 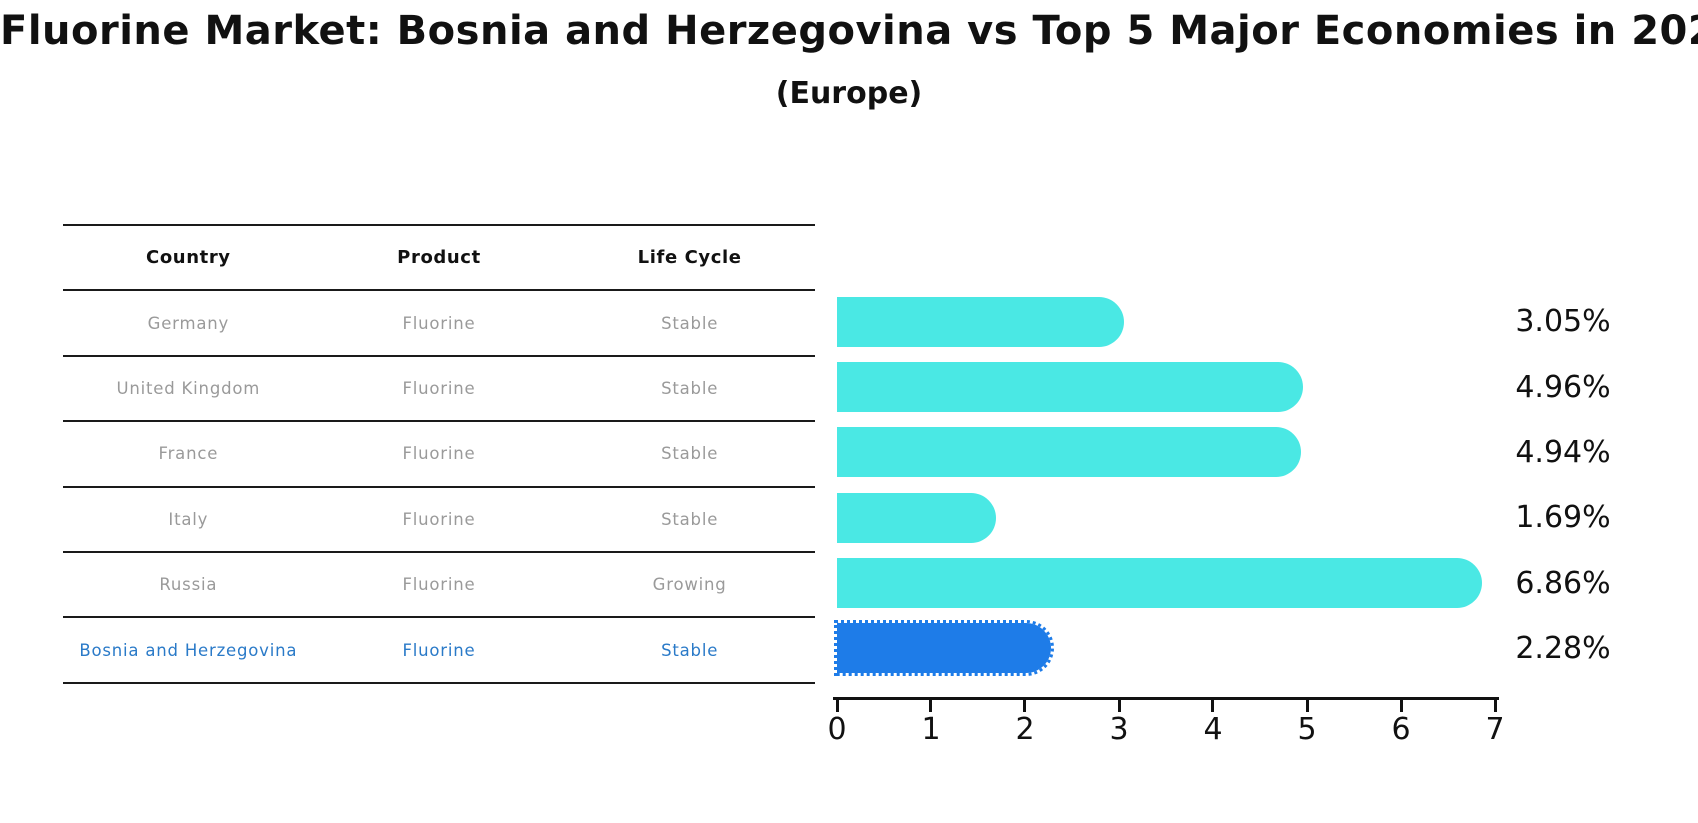 What do you see at coordinates (1401, 729) in the screenshot?
I see `x-tick-label: 6` at bounding box center [1401, 729].